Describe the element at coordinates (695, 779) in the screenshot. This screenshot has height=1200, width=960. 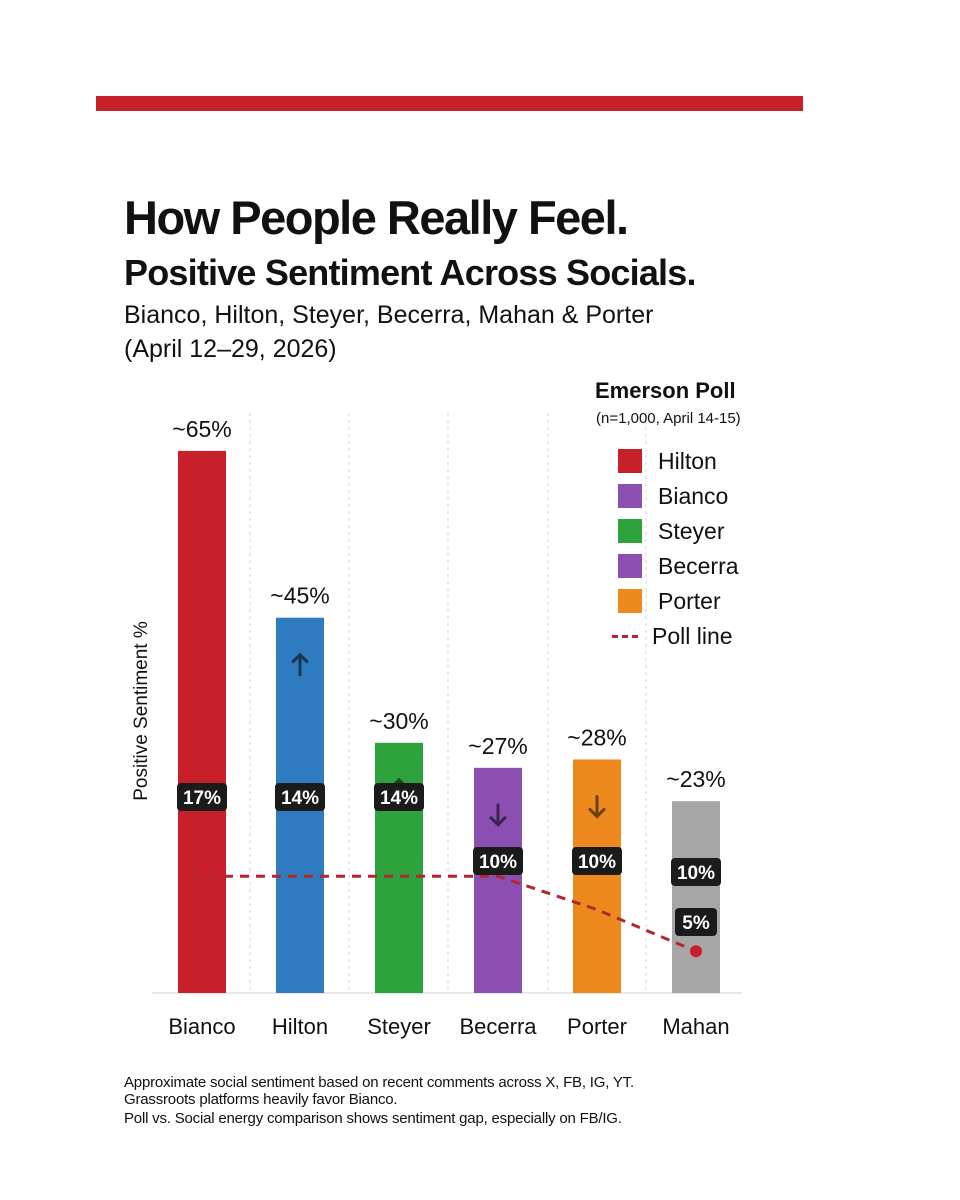
I see `bar-value-label: ~23%` at that location.